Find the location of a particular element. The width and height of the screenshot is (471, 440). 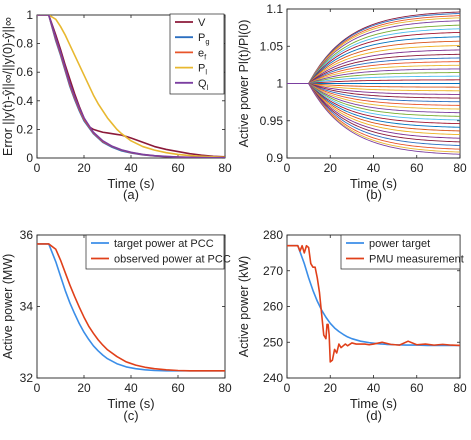

legend-label: observed power at PCC is located at coordinates (172, 260).